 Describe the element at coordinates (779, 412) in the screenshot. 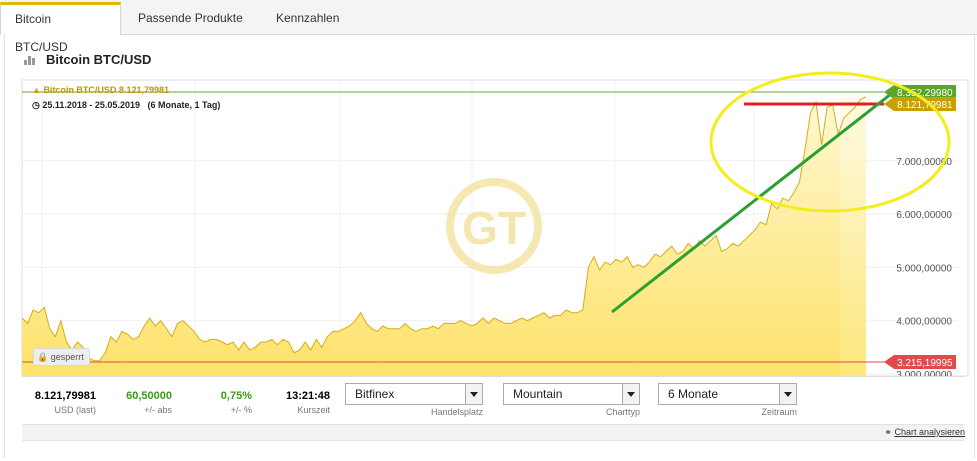

I see `period-label: Zeitraum` at that location.